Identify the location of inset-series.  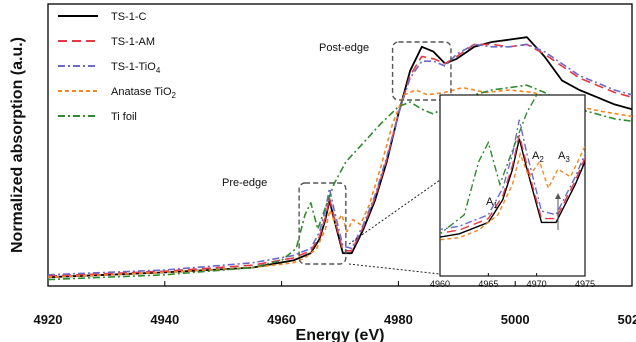
(512, 168).